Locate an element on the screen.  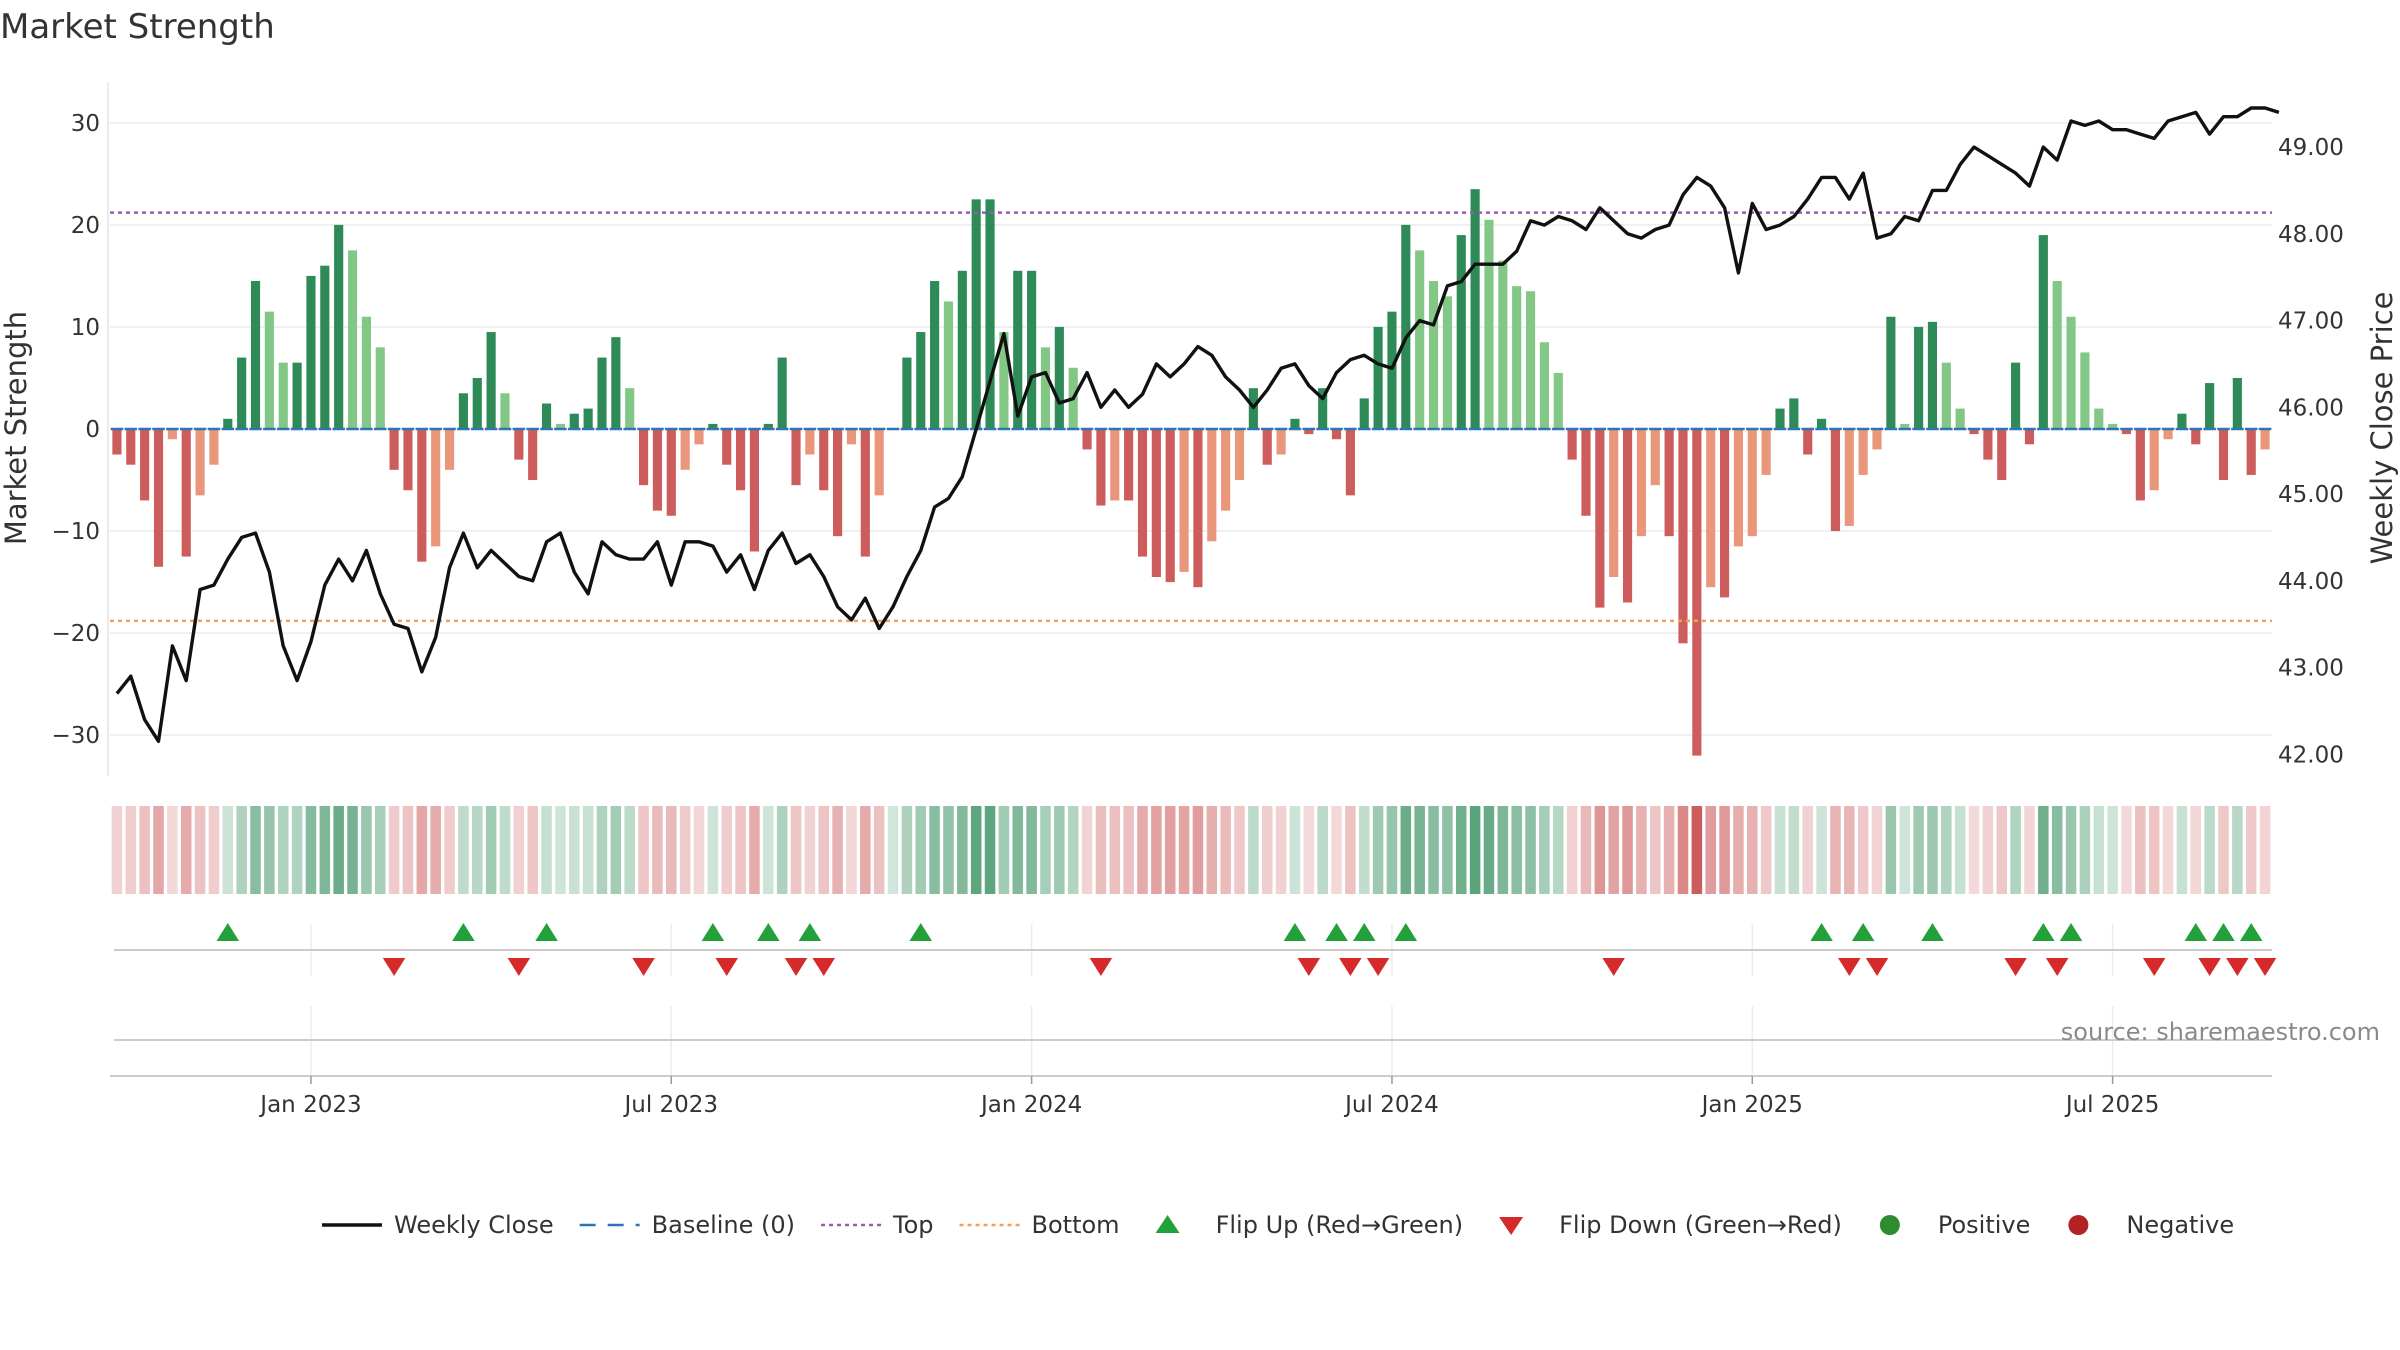
legend-item: Flip Down (Green→Red) is located at coordinates (1670, 1225).